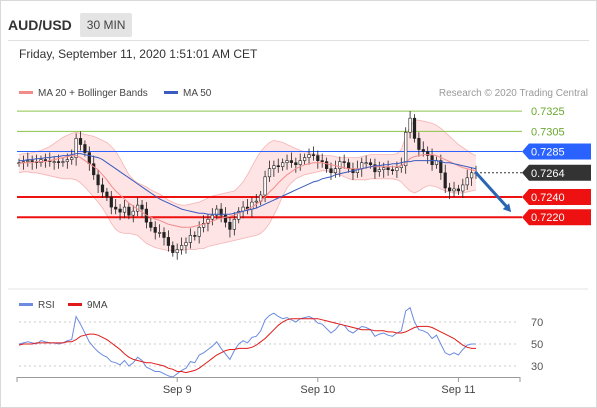 Image resolution: width=597 pixels, height=408 pixels. Describe the element at coordinates (268, 386) in the screenshot. I see `time-axis: Sep 9 Sep 10 Sep 11` at that location.